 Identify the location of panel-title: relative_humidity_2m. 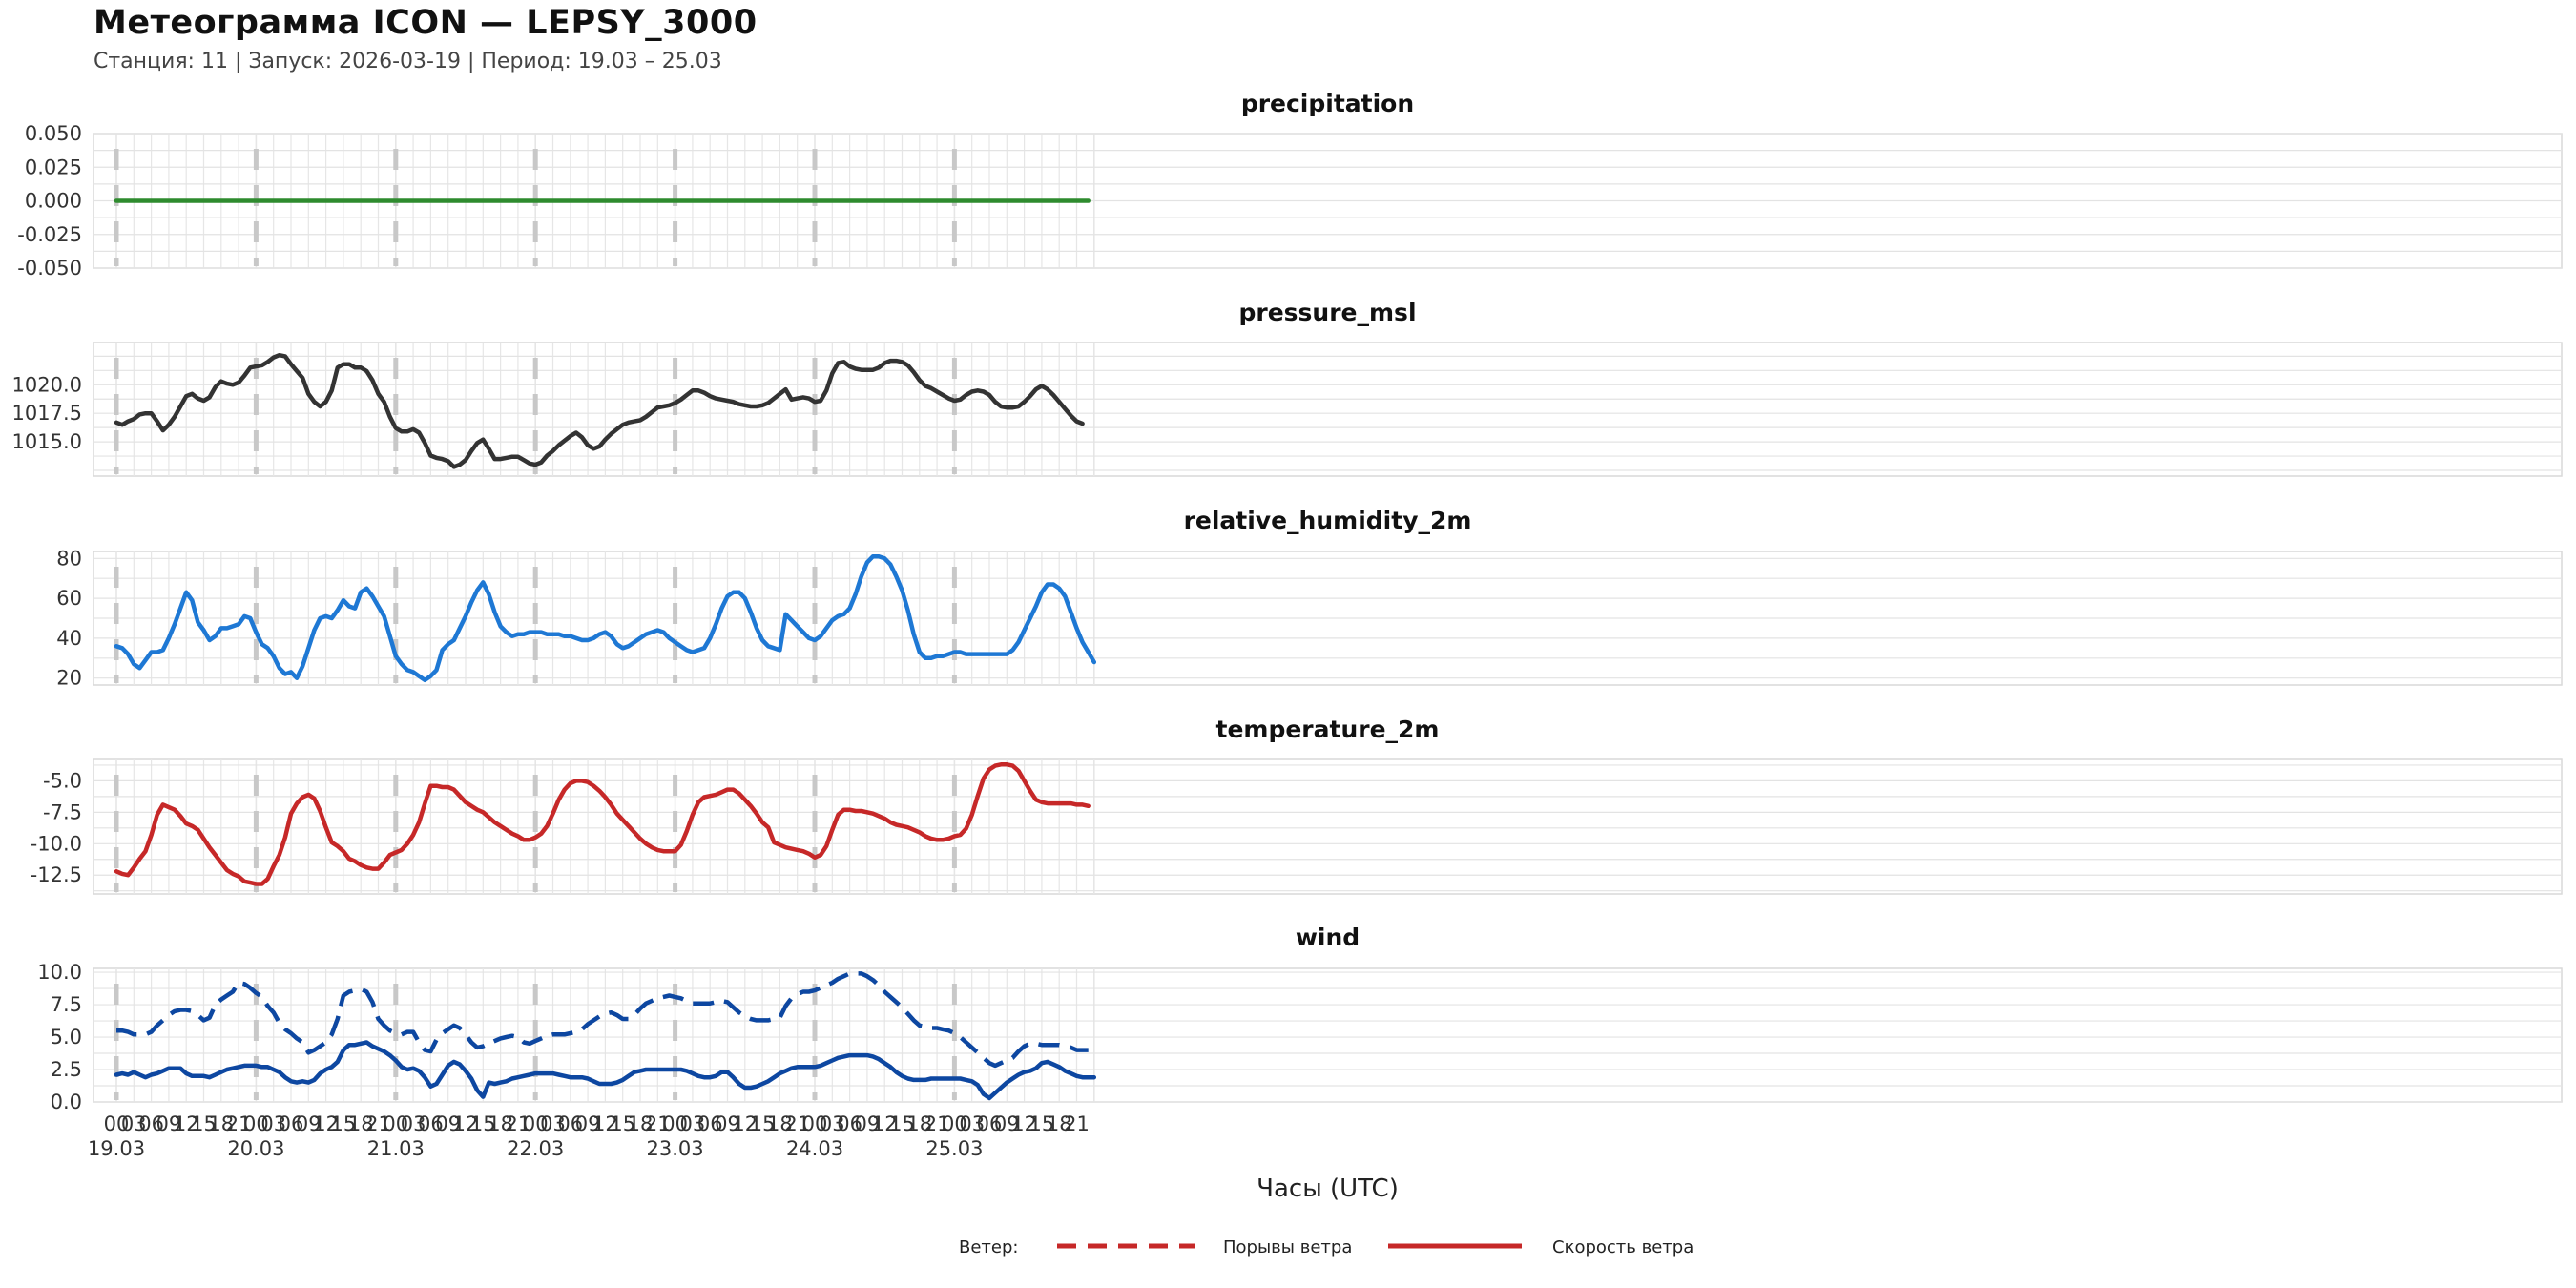
(1328, 520).